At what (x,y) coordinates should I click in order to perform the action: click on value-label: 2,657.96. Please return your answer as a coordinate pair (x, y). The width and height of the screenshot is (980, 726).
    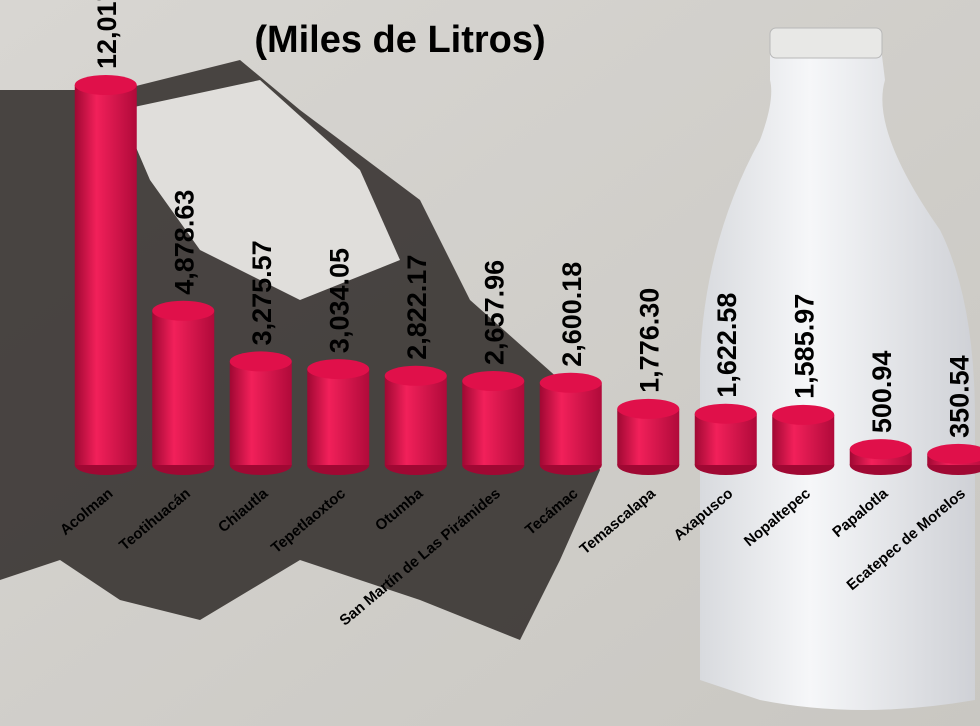
    Looking at the image, I should click on (494, 312).